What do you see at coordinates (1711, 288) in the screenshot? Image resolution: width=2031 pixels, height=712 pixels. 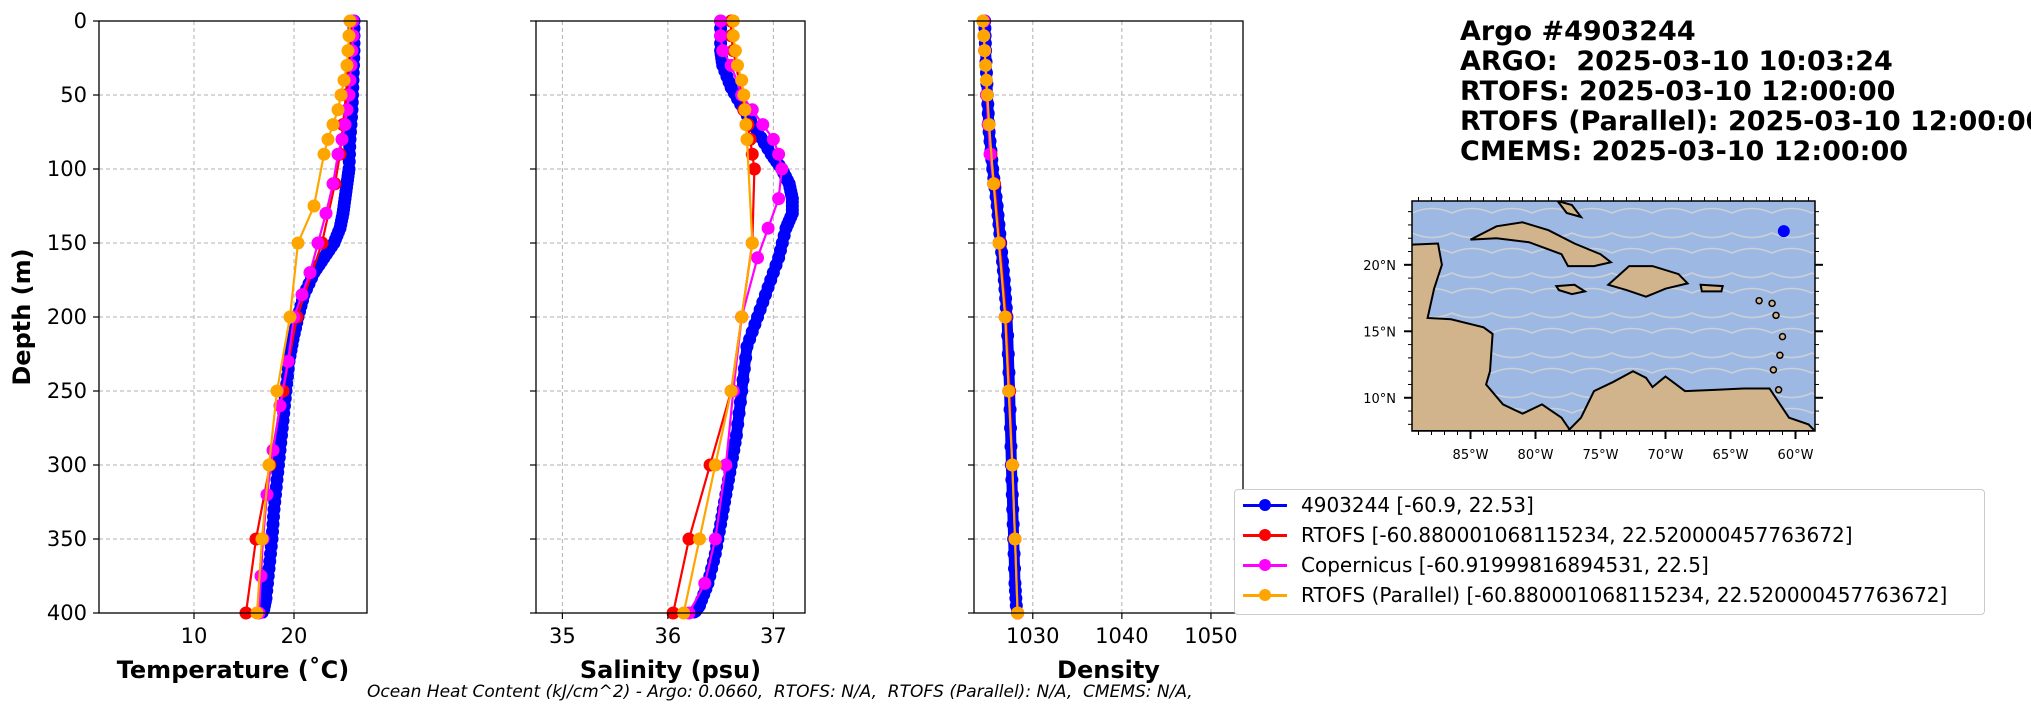 I see `land-puerto-rico` at bounding box center [1711, 288].